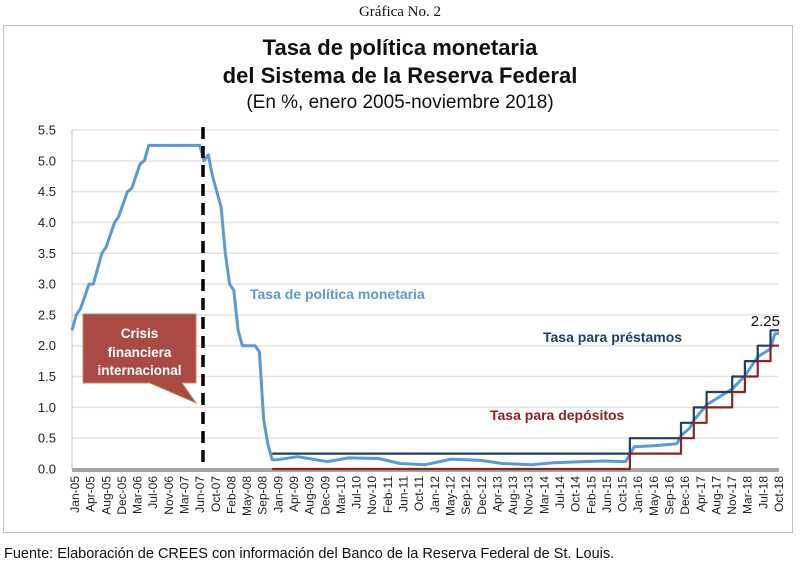 Image resolution: width=800 pixels, height=568 pixels. I want to click on x-tick-label: Dec-16, so click(685, 495).